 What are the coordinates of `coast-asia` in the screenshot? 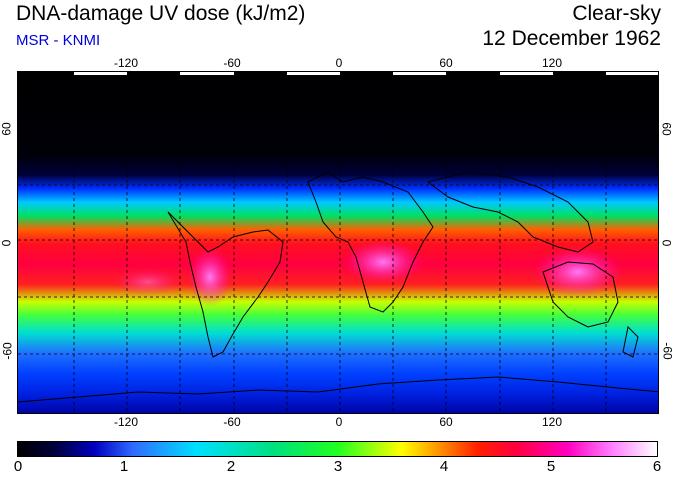 It's located at (510, 212).